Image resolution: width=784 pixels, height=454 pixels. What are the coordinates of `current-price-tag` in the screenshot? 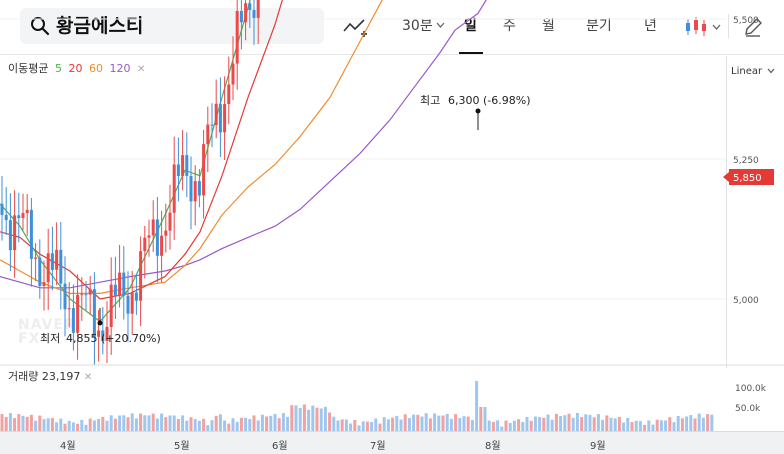 It's located at (751, 177).